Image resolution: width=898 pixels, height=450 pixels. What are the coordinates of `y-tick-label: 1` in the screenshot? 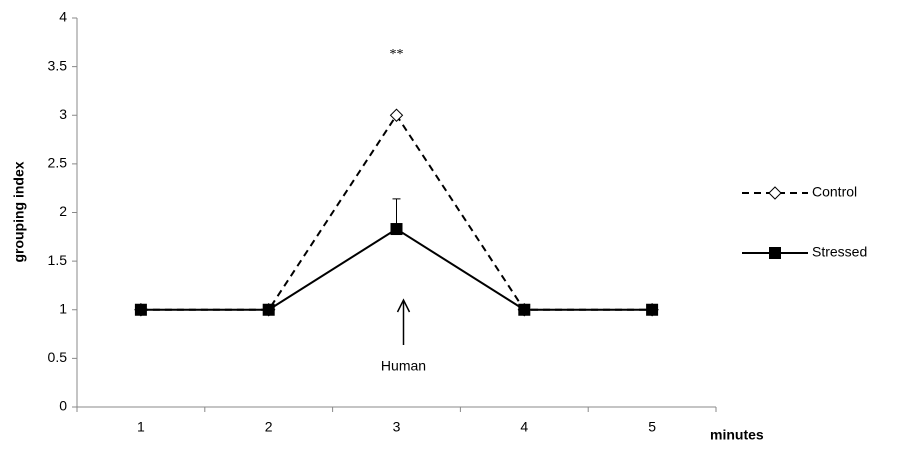 It's located at (63, 308).